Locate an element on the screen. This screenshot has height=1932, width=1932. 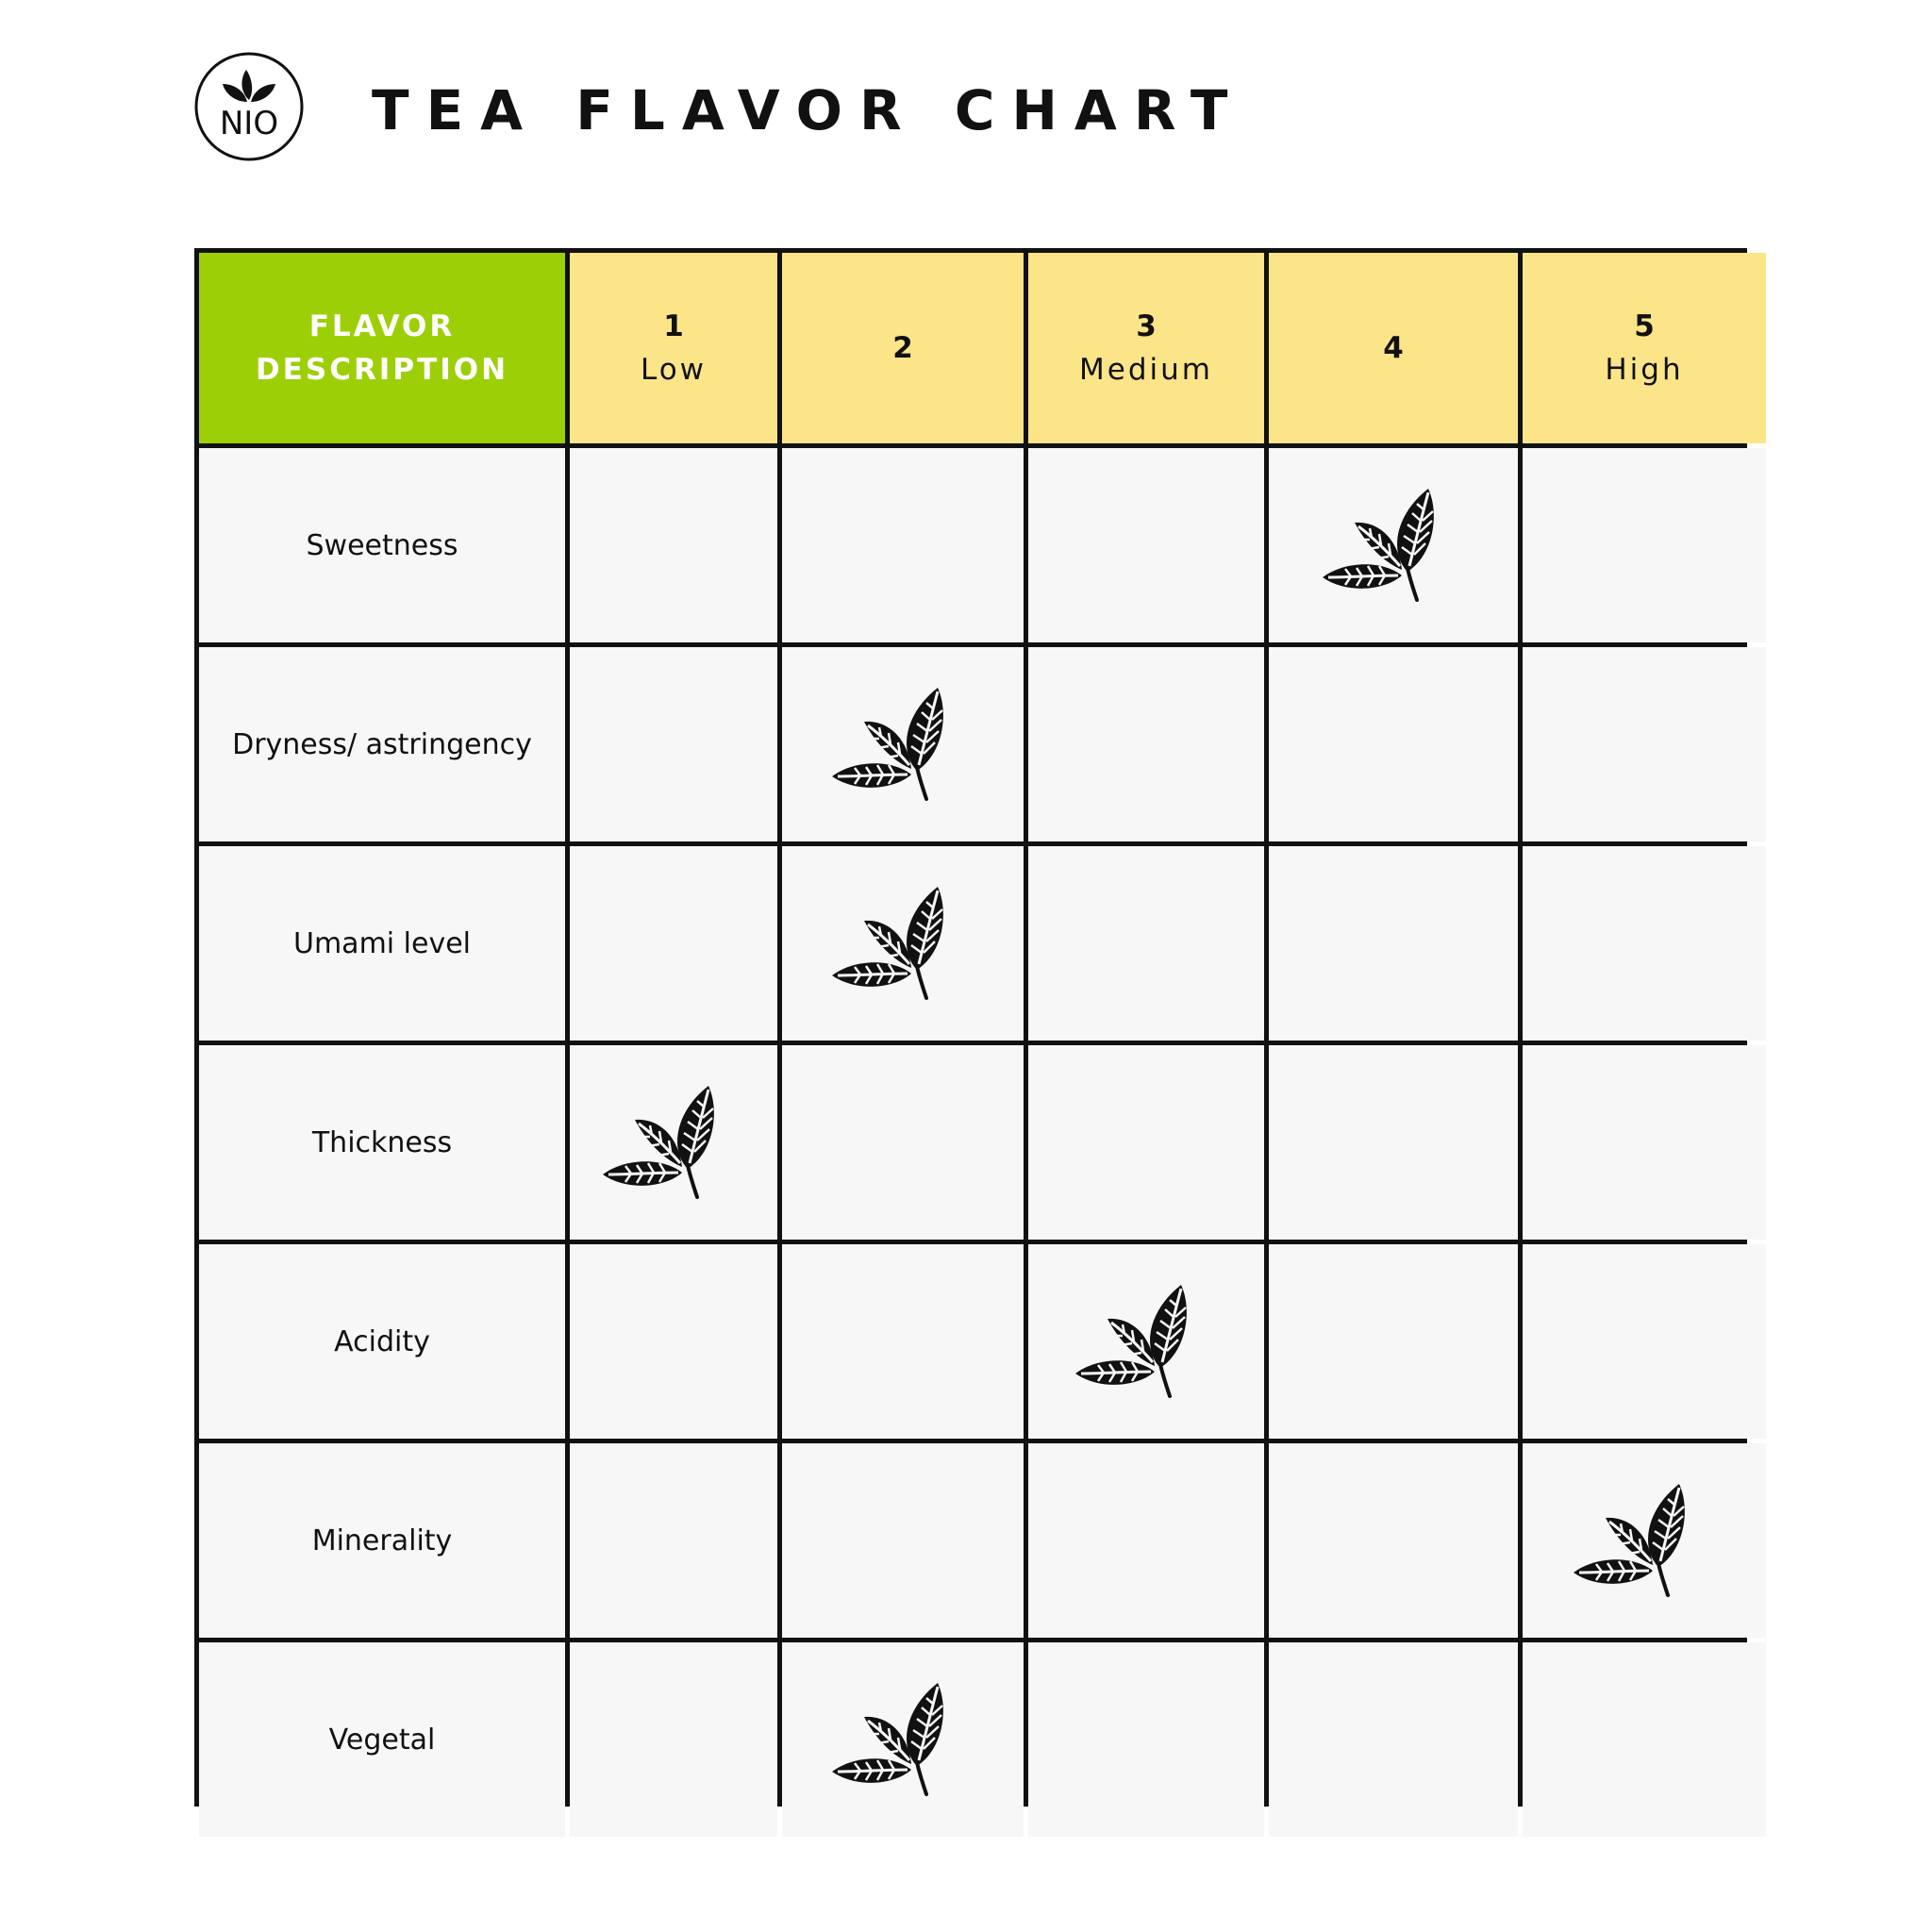
row-label: Vegetal is located at coordinates (382, 1740).